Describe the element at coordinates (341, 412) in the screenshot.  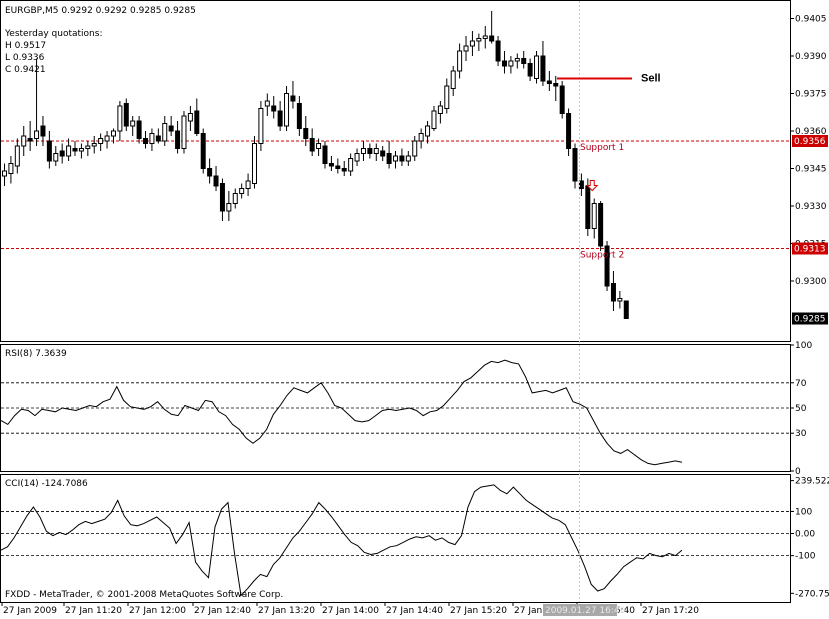
I see `rsi-line` at that location.